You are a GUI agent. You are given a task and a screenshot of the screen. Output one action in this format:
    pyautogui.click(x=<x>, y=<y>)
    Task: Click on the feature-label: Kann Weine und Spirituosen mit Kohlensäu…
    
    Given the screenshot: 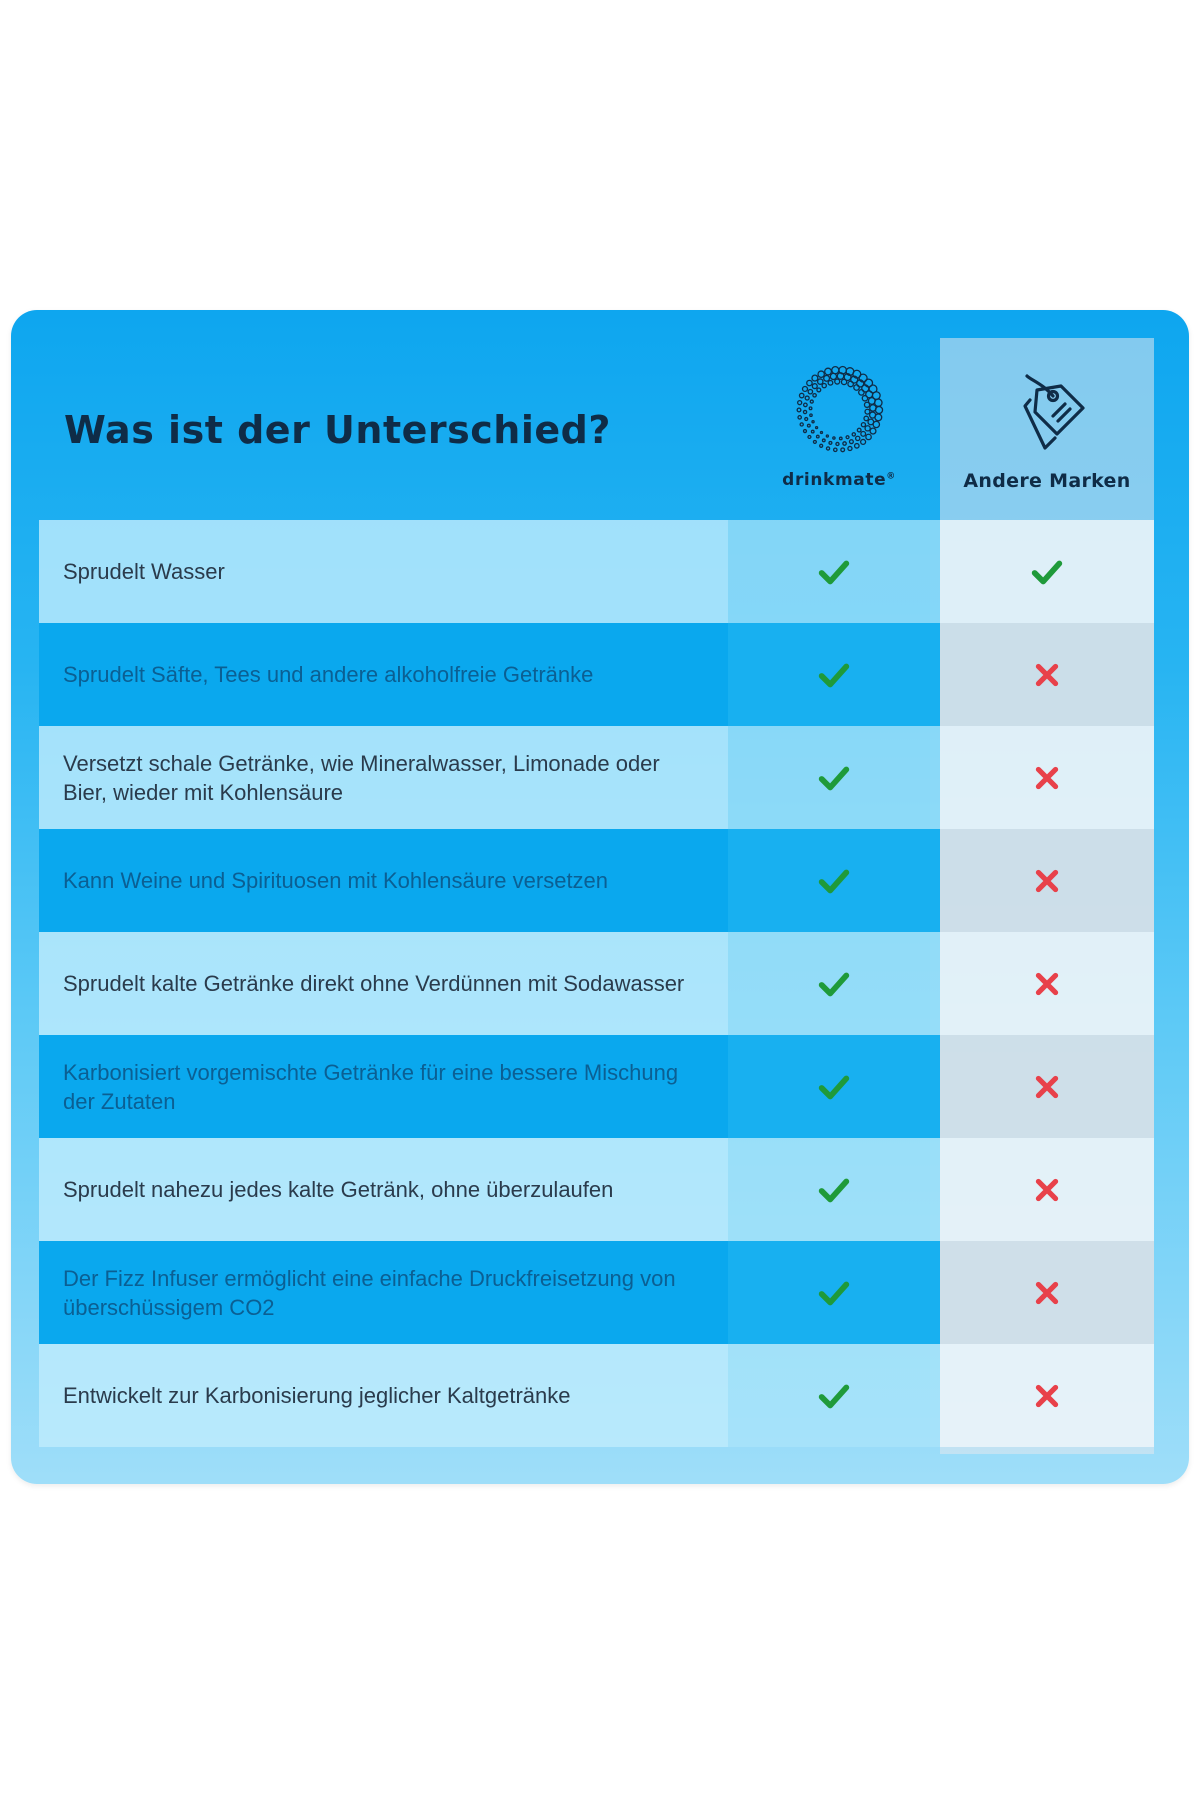 What is the action you would take?
    pyautogui.click(x=383, y=880)
    